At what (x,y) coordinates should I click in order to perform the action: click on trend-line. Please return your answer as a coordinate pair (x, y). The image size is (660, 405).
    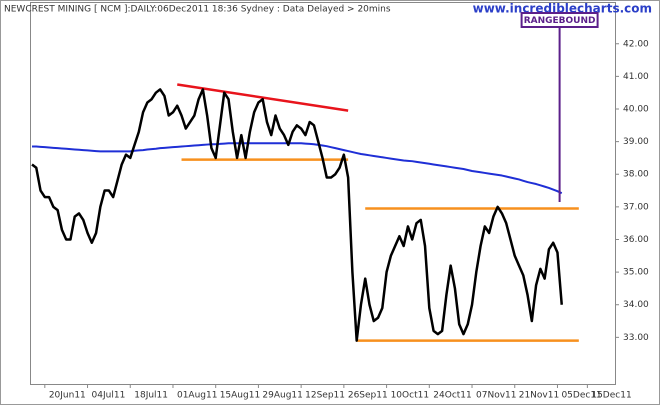
    Looking at the image, I should click on (263, 97).